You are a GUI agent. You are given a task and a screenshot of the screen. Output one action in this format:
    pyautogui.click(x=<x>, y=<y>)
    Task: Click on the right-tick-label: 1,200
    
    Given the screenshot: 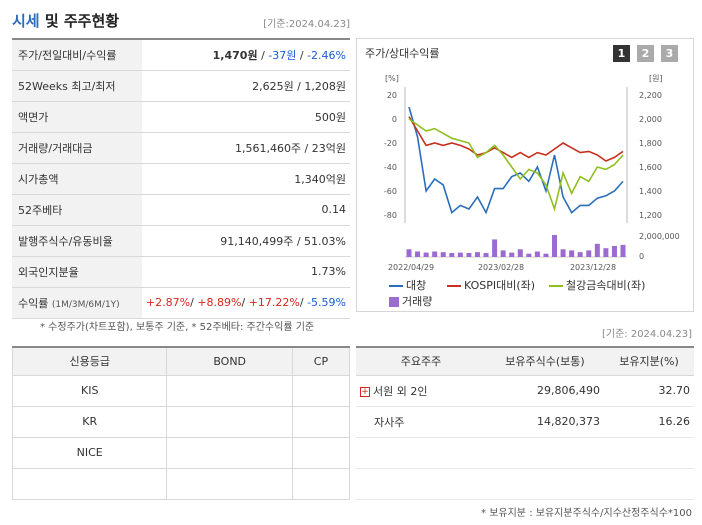 What is the action you would take?
    pyautogui.click(x=650, y=215)
    